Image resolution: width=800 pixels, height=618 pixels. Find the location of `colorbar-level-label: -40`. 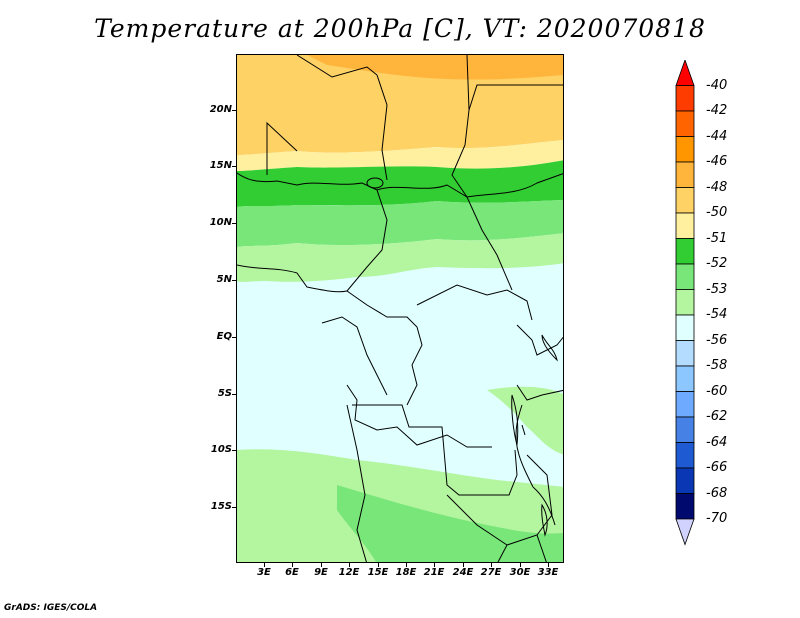

colorbar-level-label: -40 is located at coordinates (717, 85).